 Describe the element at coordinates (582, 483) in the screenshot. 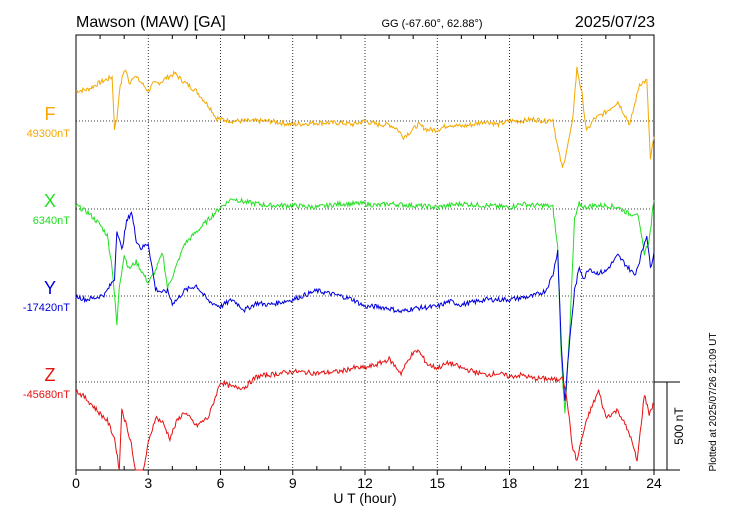

I see `x-tick-label-21: 21` at that location.